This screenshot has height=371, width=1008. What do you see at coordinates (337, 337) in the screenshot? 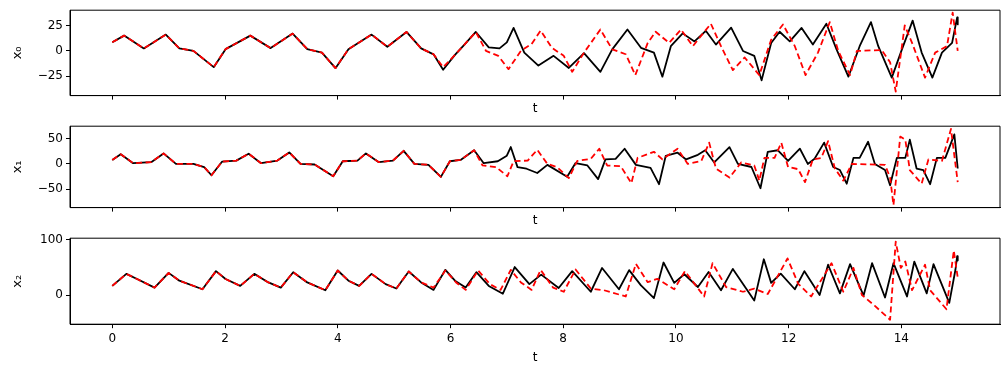
I see `x-tick-label: 4` at bounding box center [337, 337].